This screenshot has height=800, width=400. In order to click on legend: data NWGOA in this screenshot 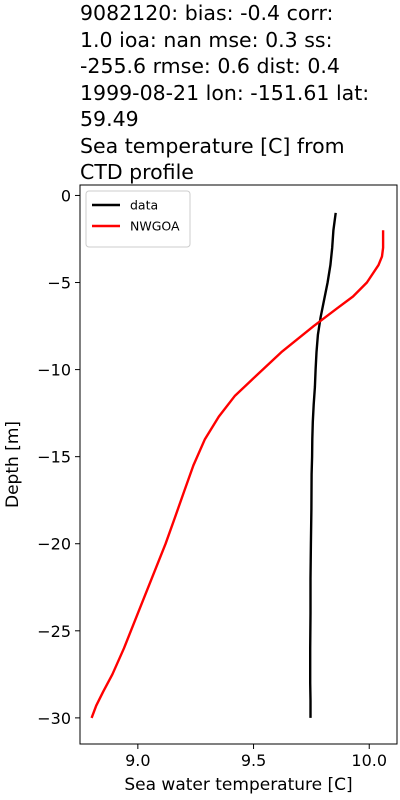, I will do `click(138, 219)`.